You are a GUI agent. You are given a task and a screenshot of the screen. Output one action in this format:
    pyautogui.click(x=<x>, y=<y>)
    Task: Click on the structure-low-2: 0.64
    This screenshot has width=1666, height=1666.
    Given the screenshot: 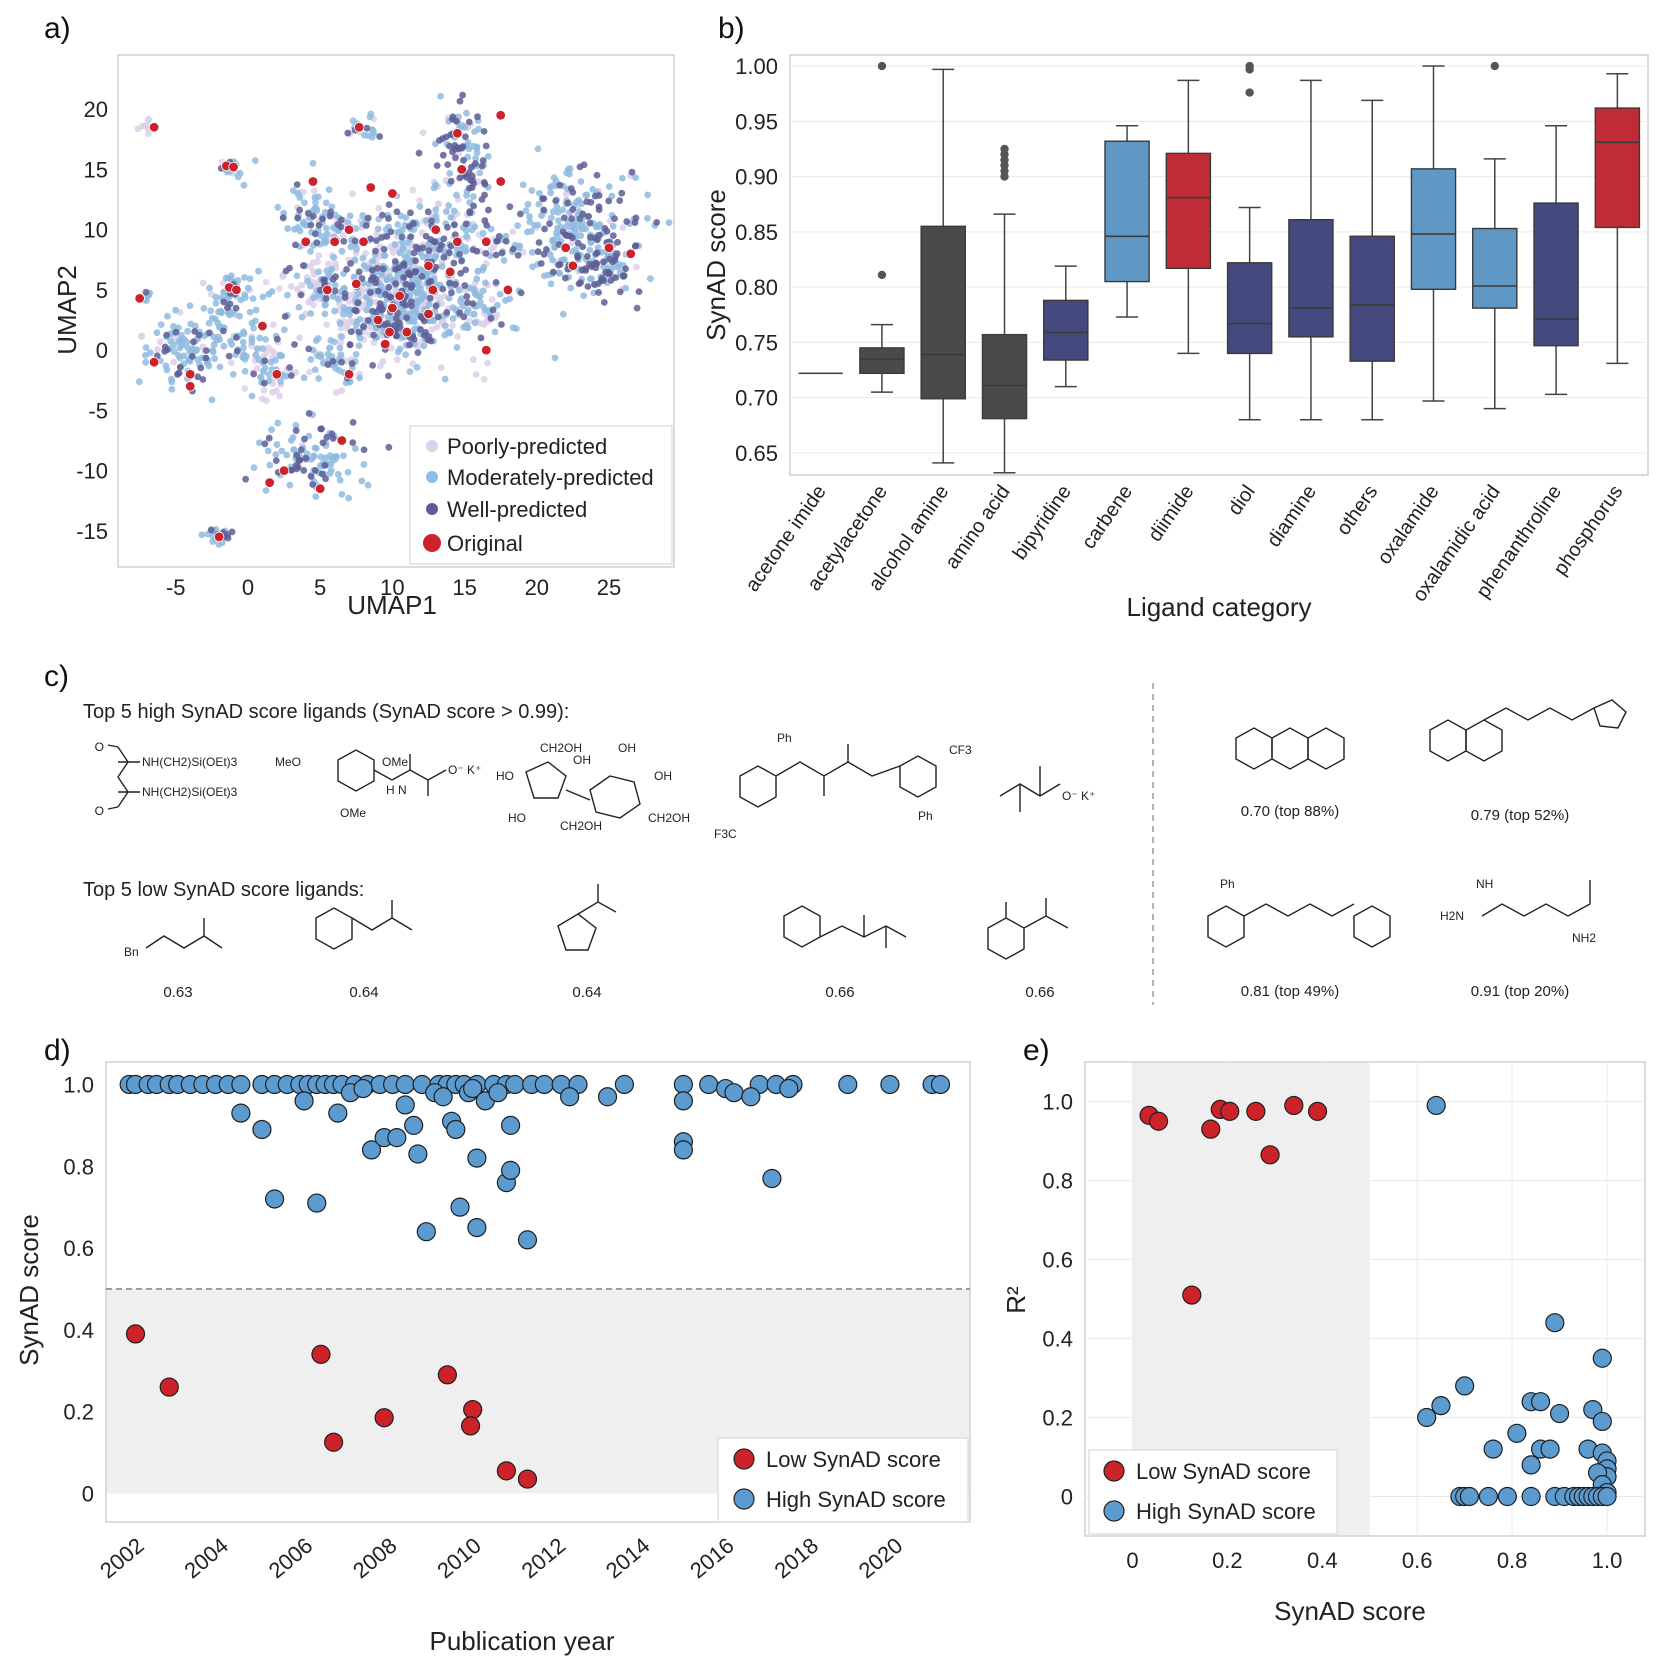 What is the action you would take?
    pyautogui.click(x=364, y=950)
    